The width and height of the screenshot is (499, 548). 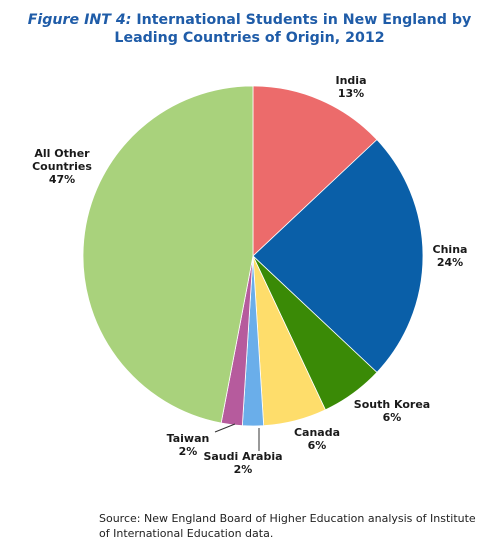 I want to click on slice-label-saudi-arabia: Saudi Arabia 2%, so click(x=242, y=463).